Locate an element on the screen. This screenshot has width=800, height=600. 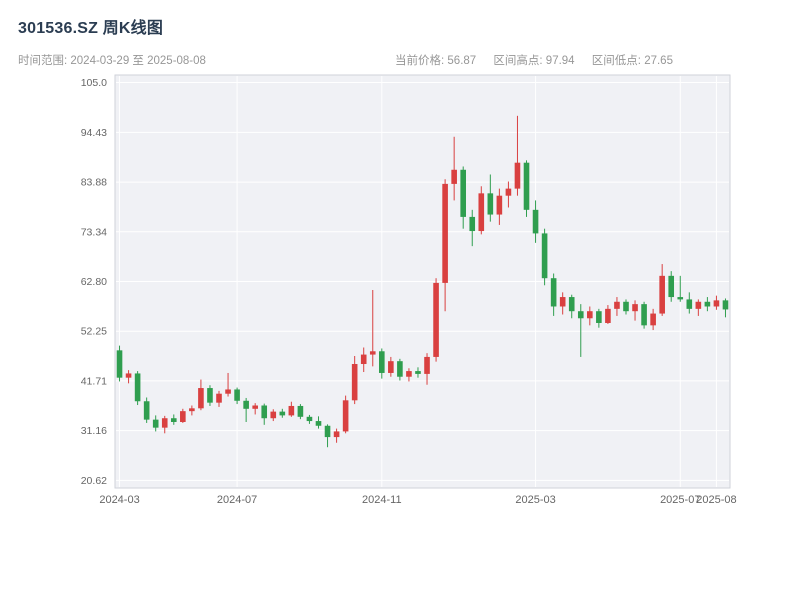
range-low-label: 区间低点: is located at coordinates (616, 61).